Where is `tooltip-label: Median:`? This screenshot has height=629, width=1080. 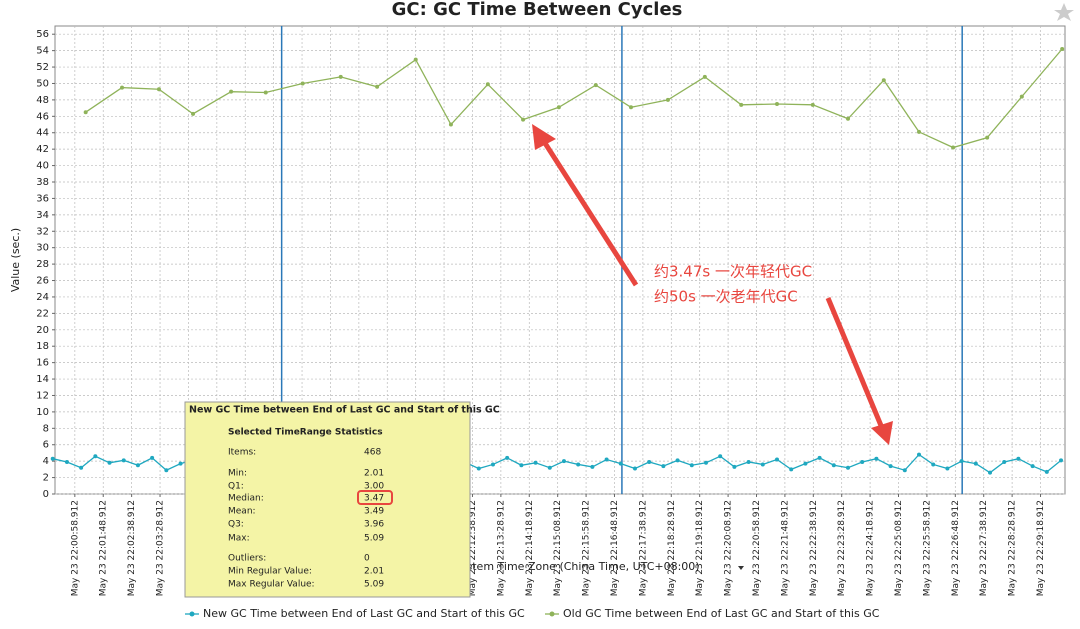
tooltip-label: Median: is located at coordinates (246, 499).